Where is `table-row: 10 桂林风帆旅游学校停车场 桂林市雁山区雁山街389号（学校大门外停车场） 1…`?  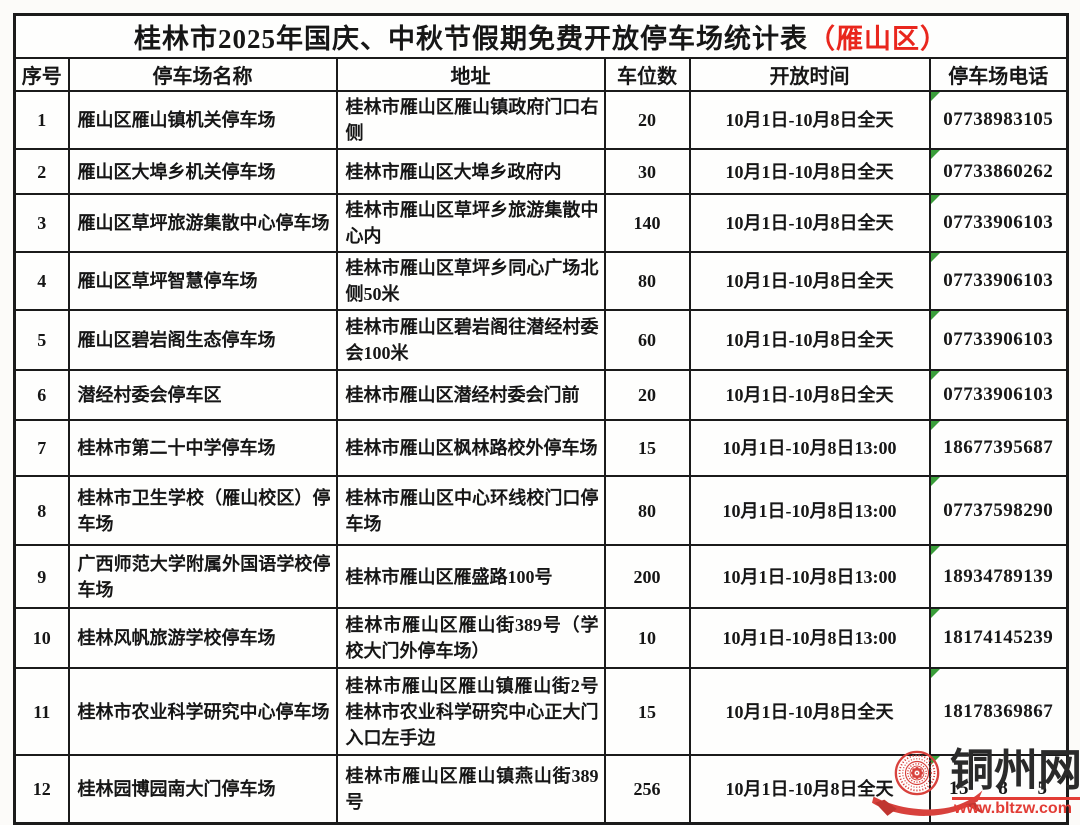 table-row: 10 桂林风帆旅游学校停车场 桂林市雁山区雁山街389号（学校大门外停车场） 1… is located at coordinates (541, 638).